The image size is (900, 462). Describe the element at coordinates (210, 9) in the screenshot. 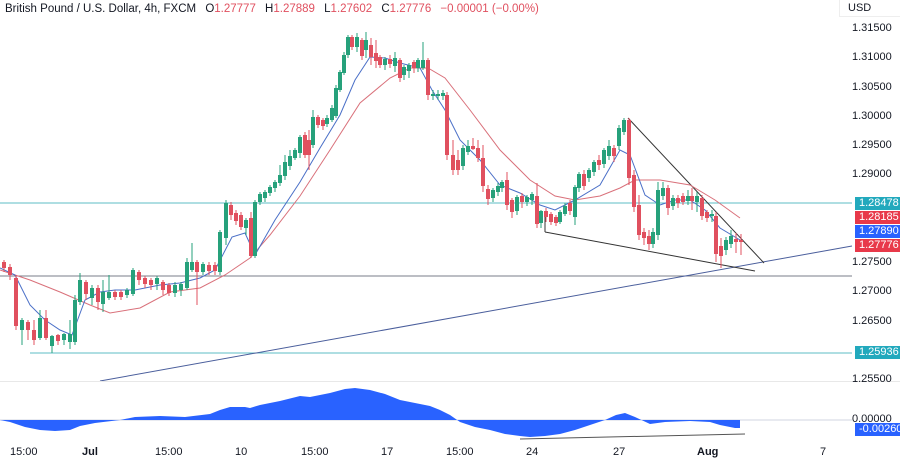

I see `open-label: O` at that location.